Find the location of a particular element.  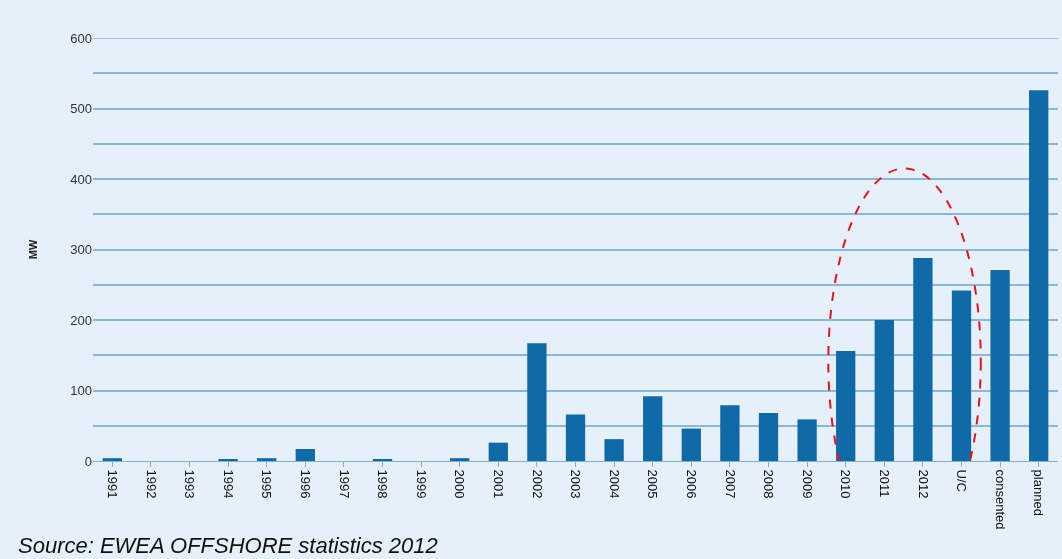

x-tick-label: 1997 is located at coordinates (344, 484).